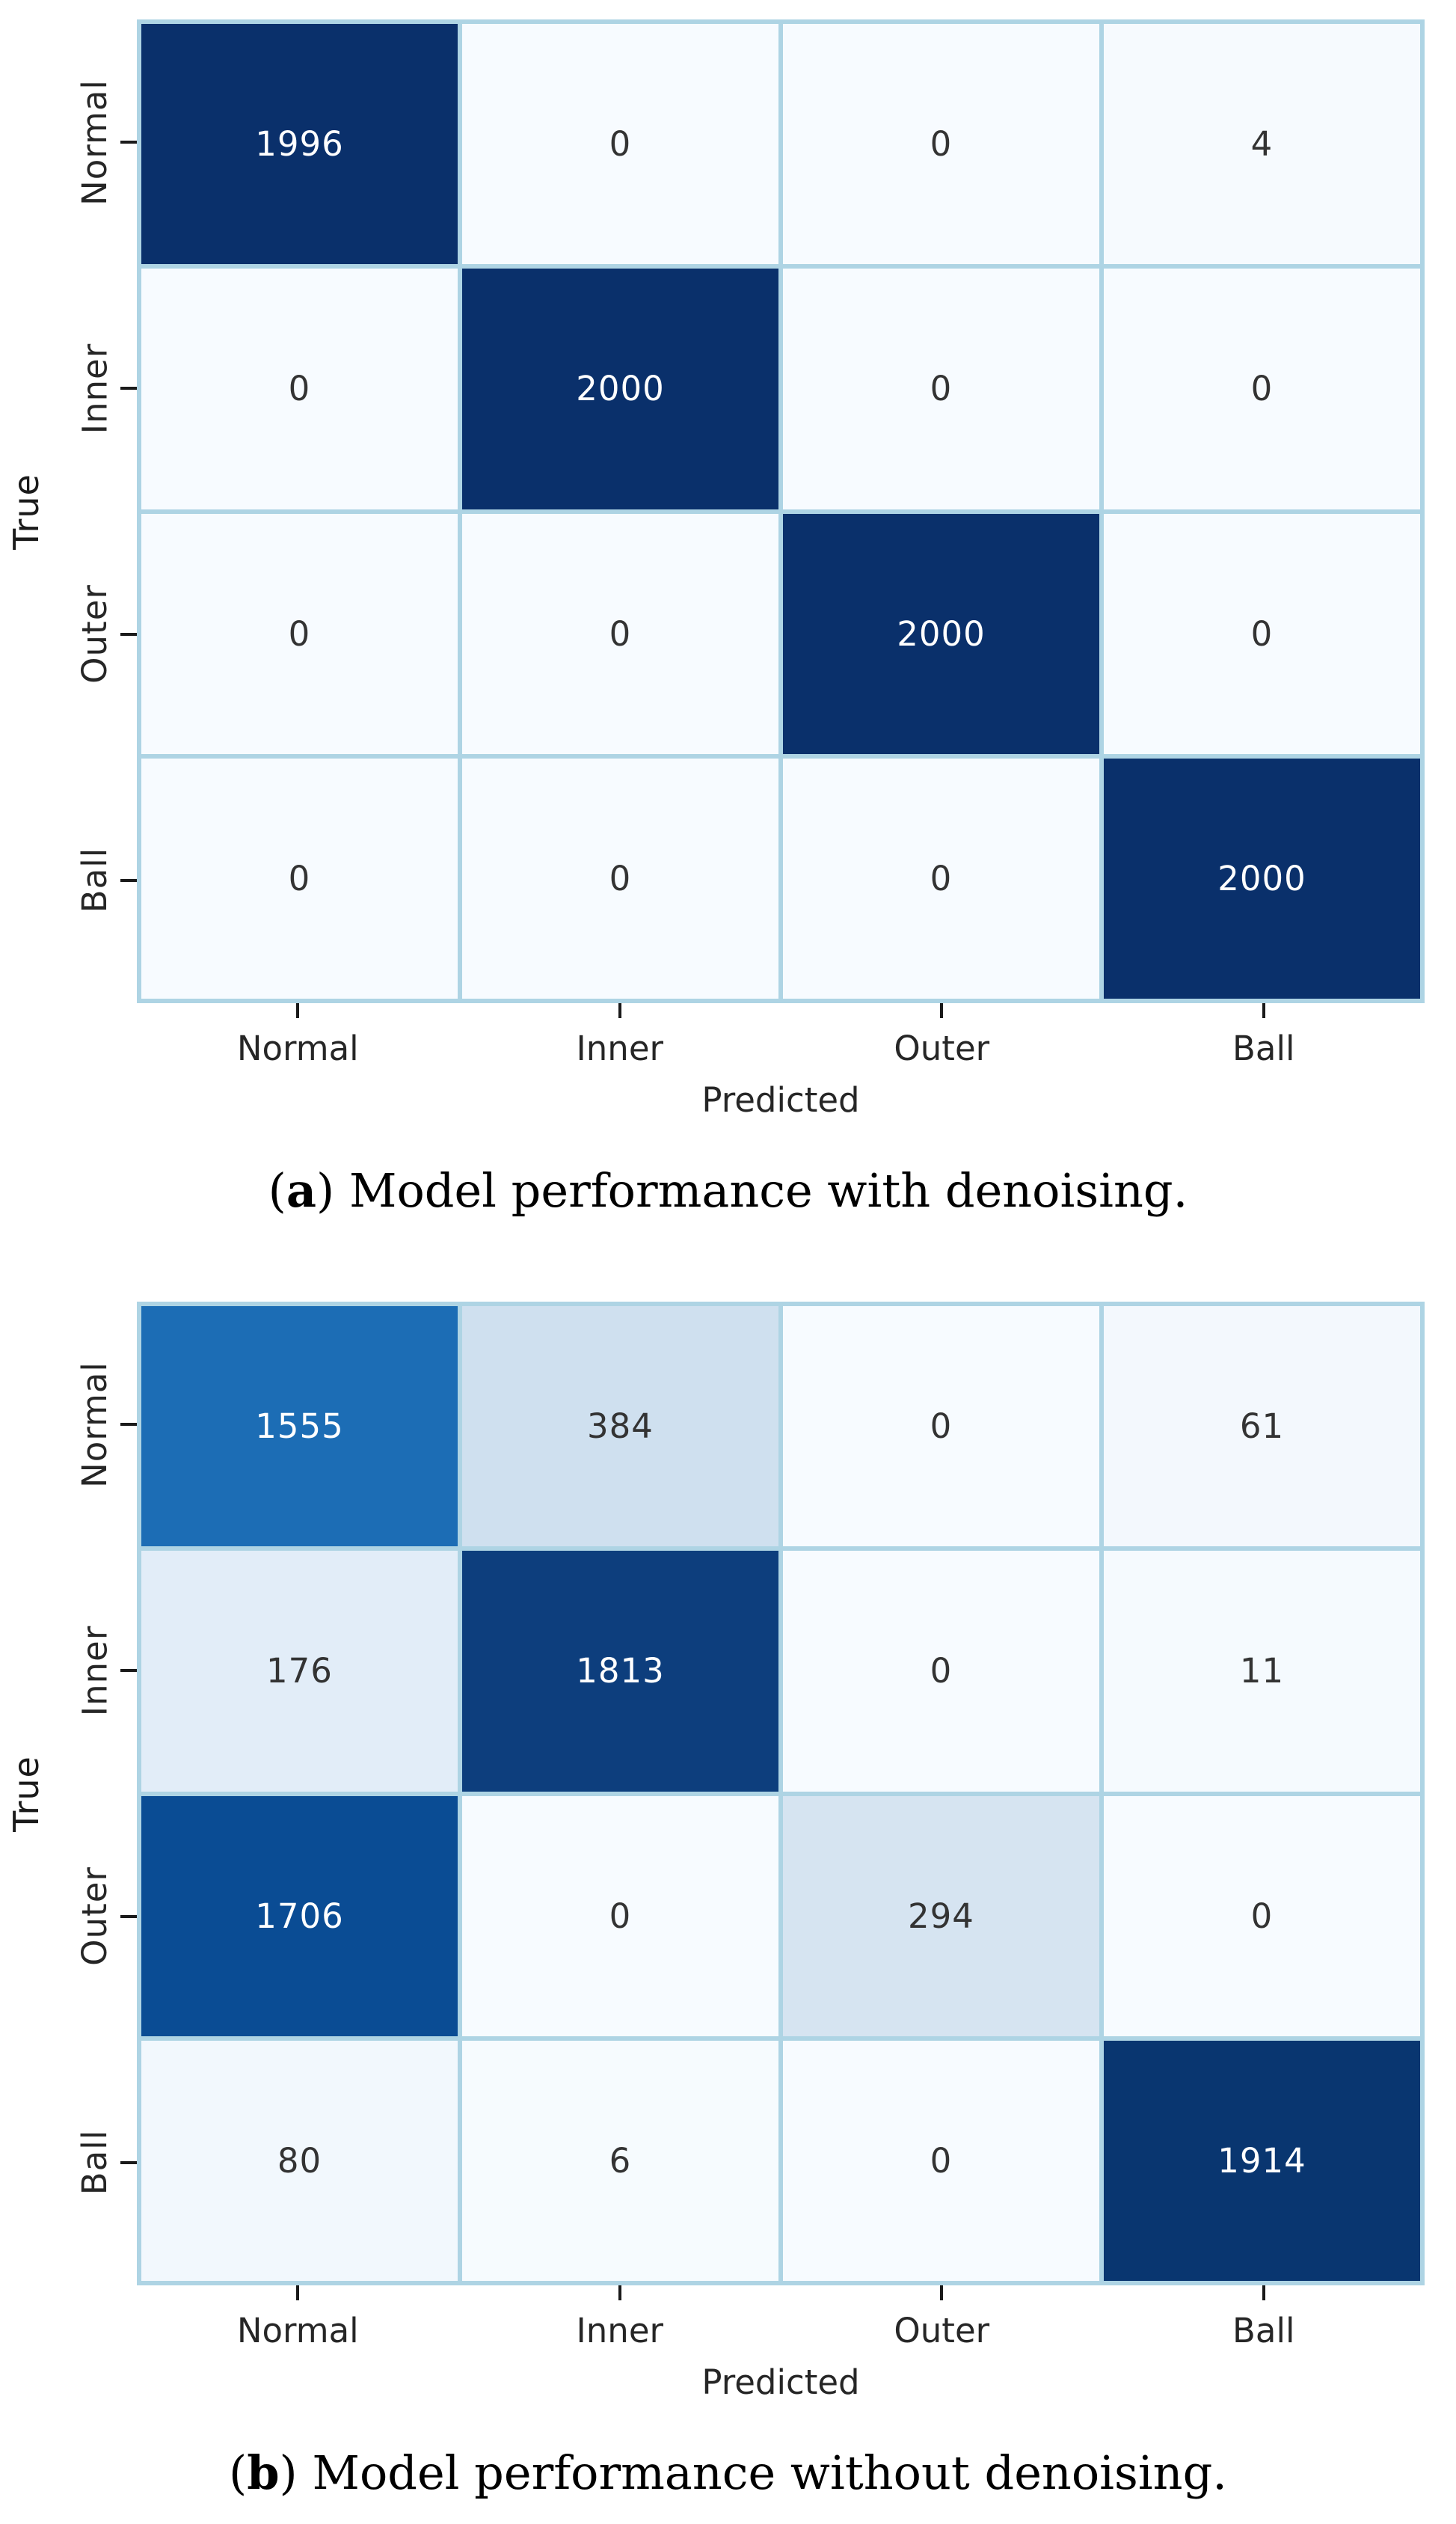  I want to click on figure-a-xticks: Normal Inner Outer Ball, so click(781, 1035).